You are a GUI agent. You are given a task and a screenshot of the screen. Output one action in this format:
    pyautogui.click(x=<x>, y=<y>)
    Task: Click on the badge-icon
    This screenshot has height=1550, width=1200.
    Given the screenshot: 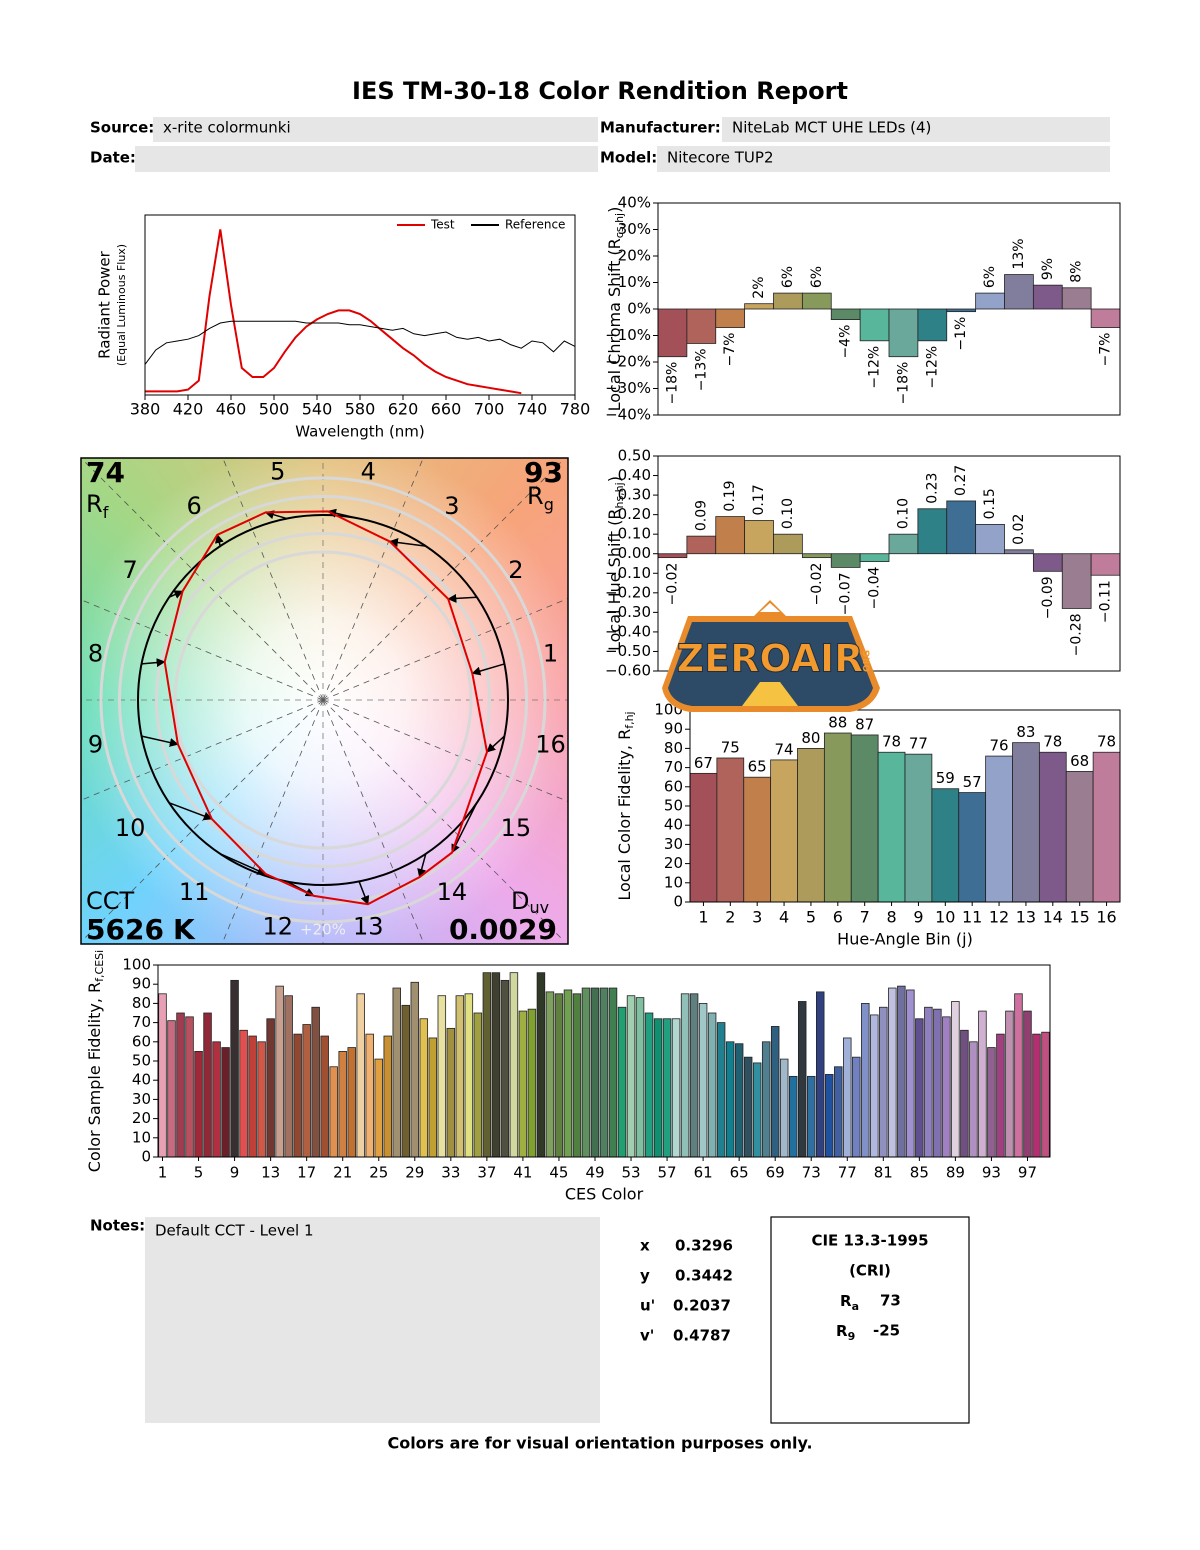 What is the action you would take?
    pyautogui.click(x=770, y=609)
    